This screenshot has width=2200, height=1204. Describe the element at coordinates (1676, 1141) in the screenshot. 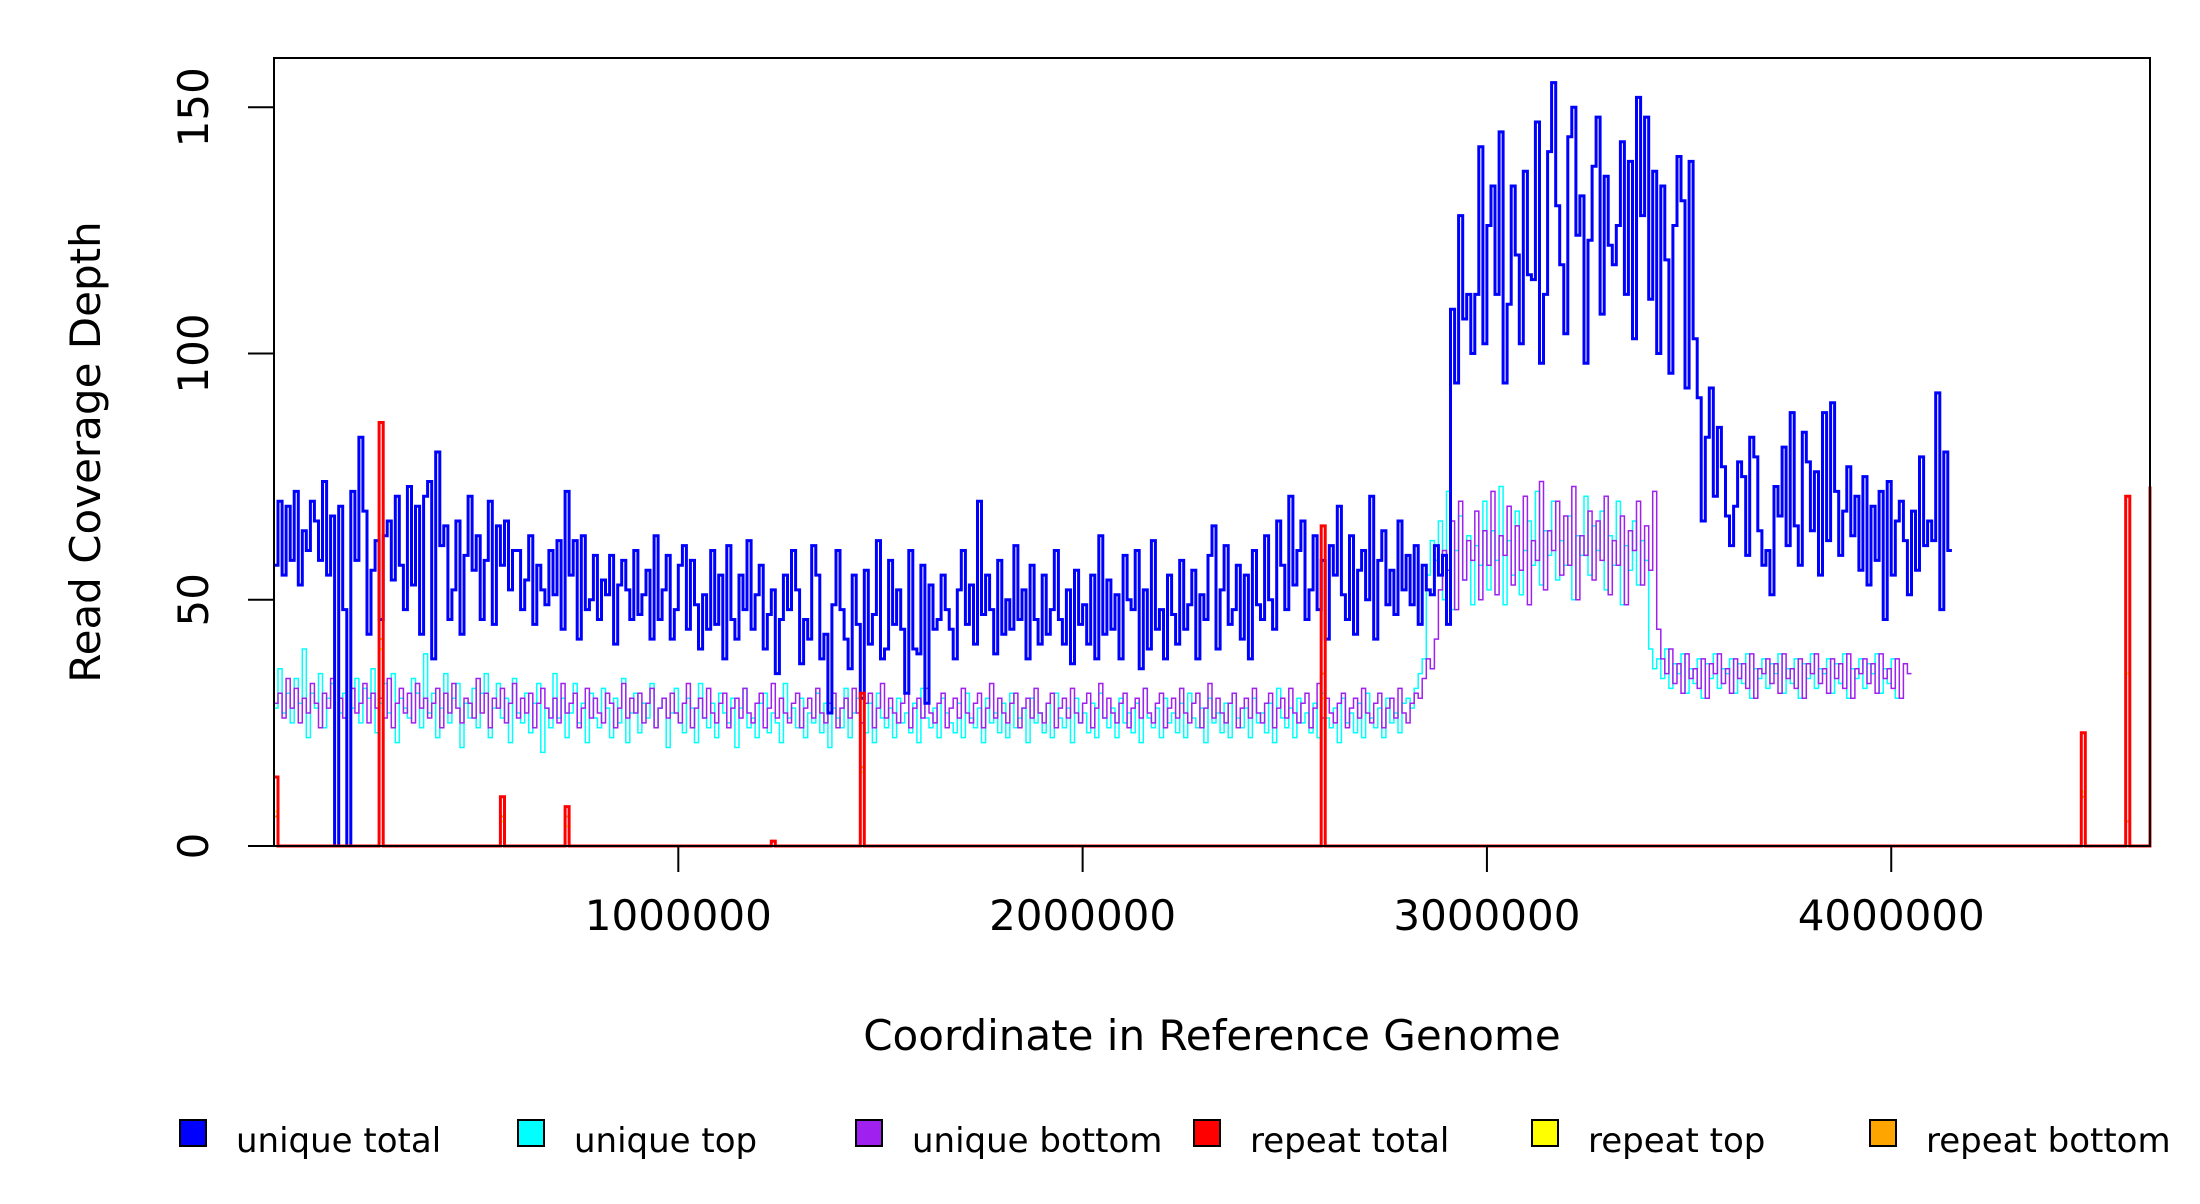

I see `legend-label: repeat top` at that location.